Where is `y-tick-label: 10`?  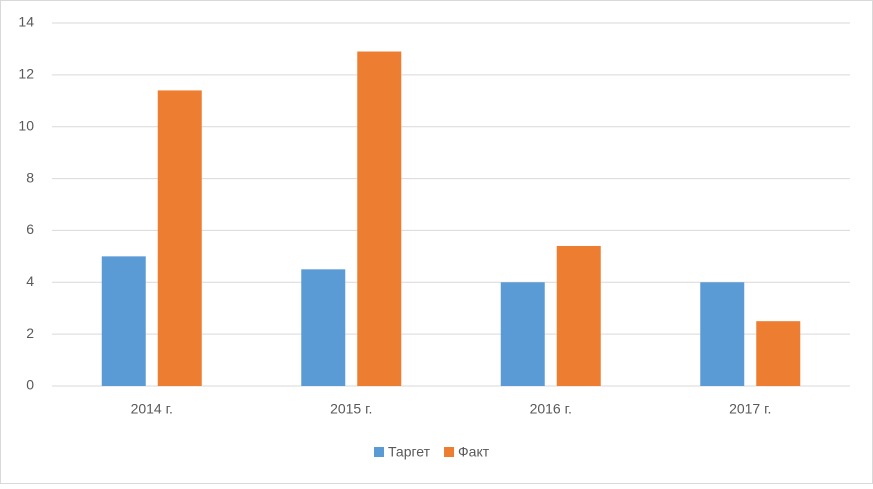 y-tick-label: 10 is located at coordinates (26, 125).